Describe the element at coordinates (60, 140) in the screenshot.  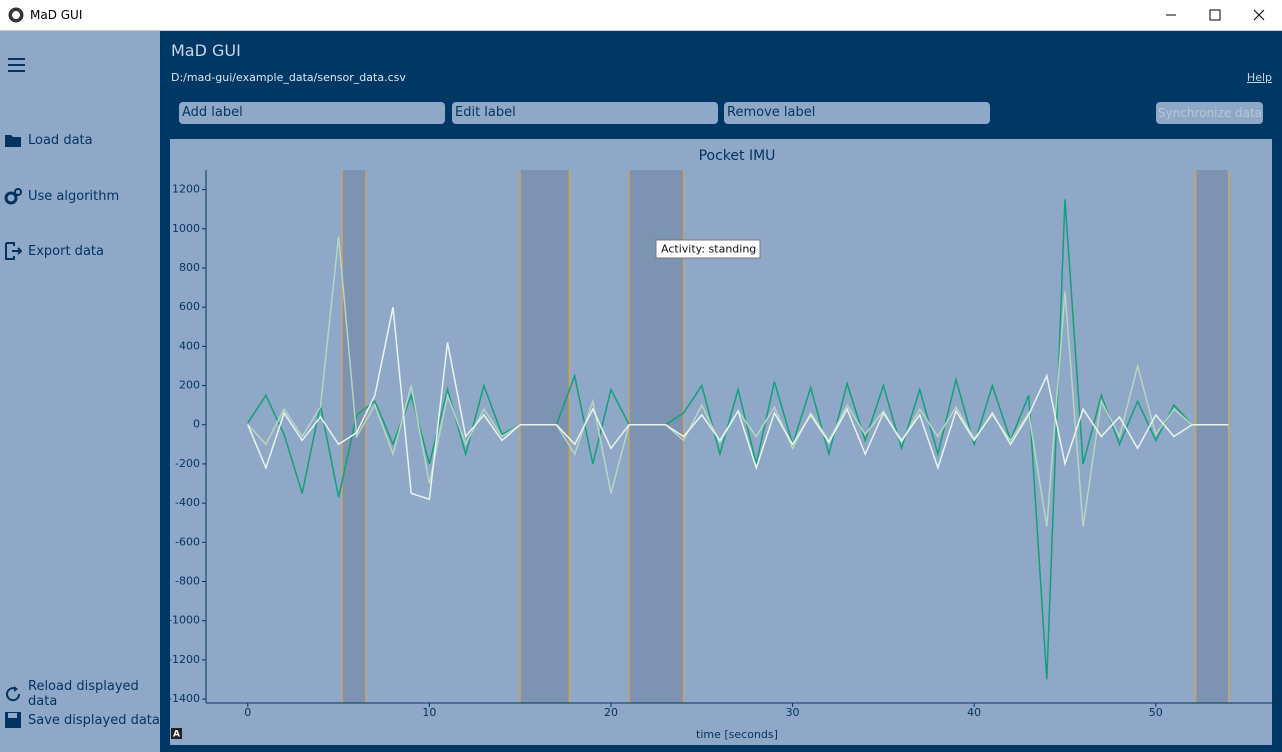
I see `label: Load data` at that location.